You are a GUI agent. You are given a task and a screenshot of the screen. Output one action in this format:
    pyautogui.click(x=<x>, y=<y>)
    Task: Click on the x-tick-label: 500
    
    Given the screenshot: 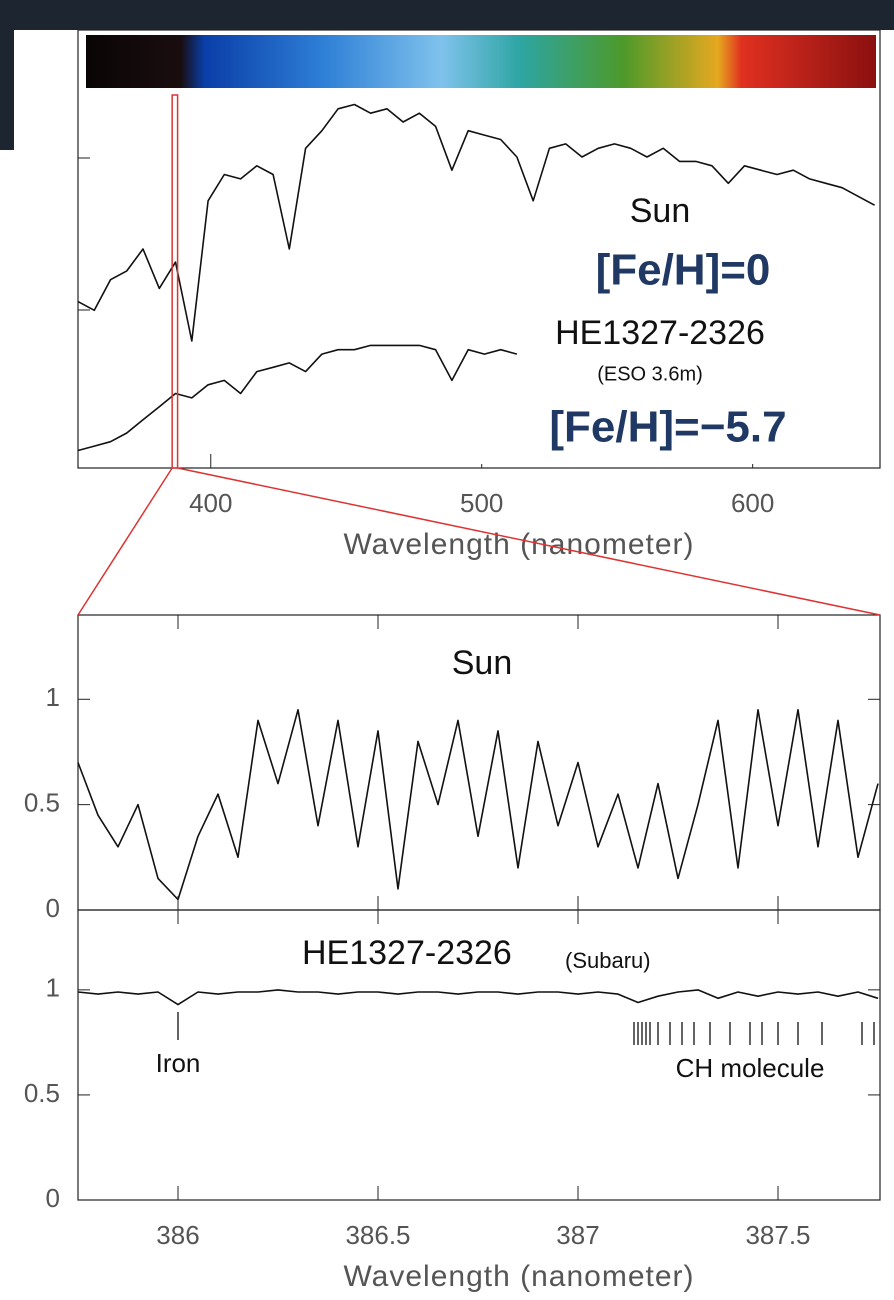 What is the action you would take?
    pyautogui.click(x=481, y=503)
    